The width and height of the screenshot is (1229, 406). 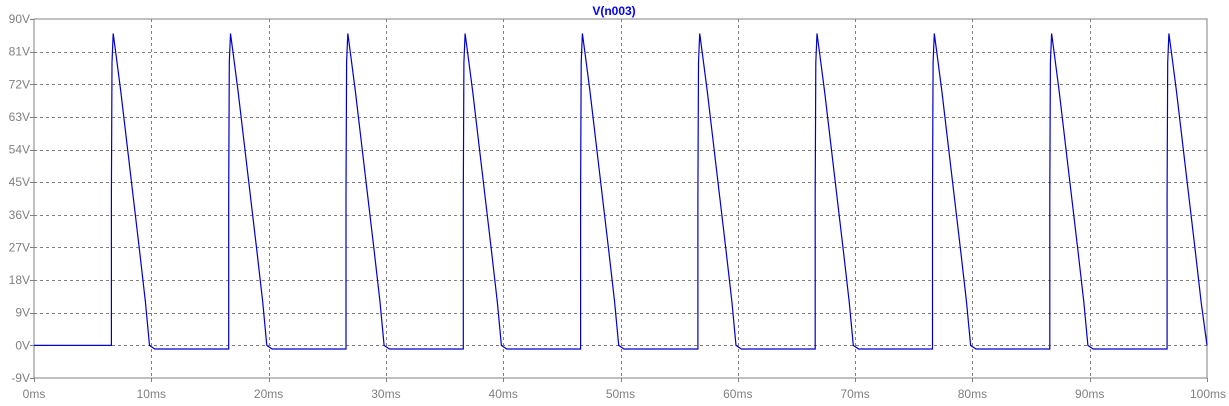 I want to click on trace-title: V(n003), so click(x=613, y=11).